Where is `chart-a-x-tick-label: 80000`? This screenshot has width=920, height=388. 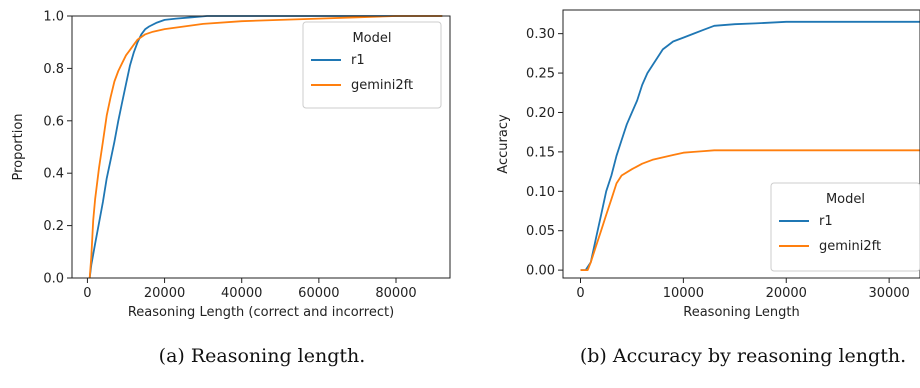 chart-a-x-tick-label: 80000 is located at coordinates (395, 293).